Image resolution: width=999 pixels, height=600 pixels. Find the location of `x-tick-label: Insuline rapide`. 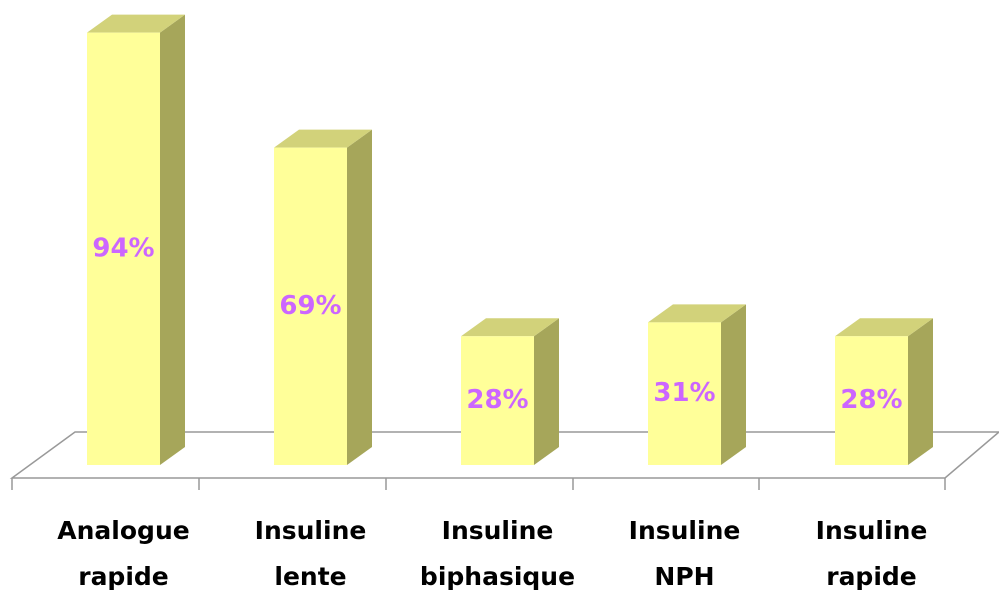

x-tick-label: Insuline rapide is located at coordinates (871, 553).